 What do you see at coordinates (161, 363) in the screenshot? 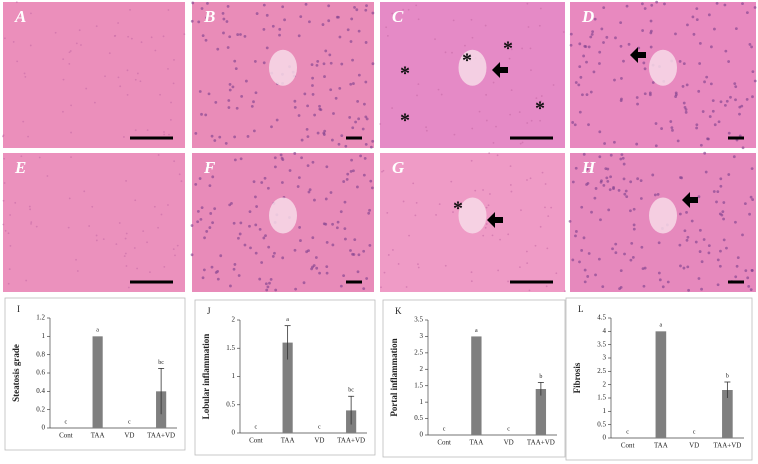
I see `significance-label: bc` at bounding box center [161, 363].